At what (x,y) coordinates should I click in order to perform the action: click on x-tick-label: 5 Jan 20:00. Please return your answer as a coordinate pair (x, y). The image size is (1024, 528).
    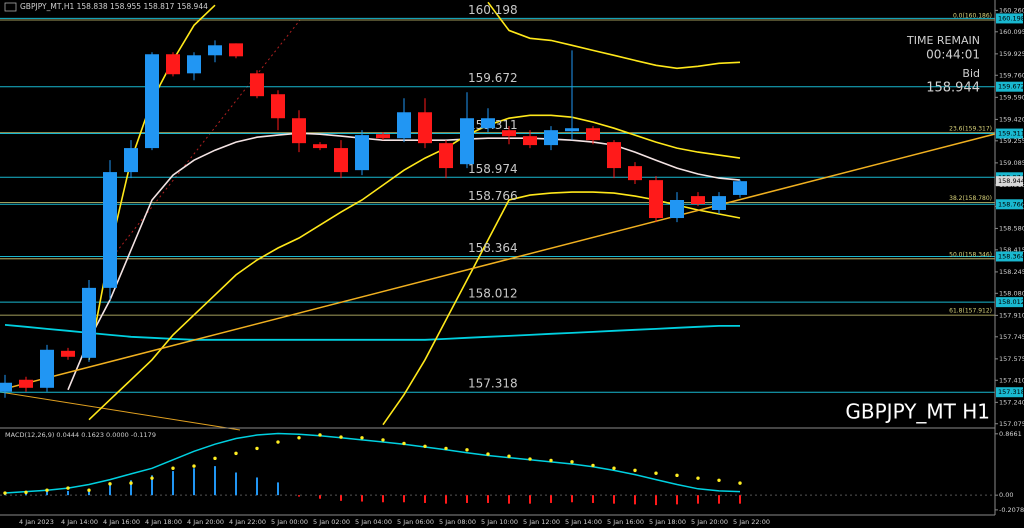
    Looking at the image, I should click on (709, 522).